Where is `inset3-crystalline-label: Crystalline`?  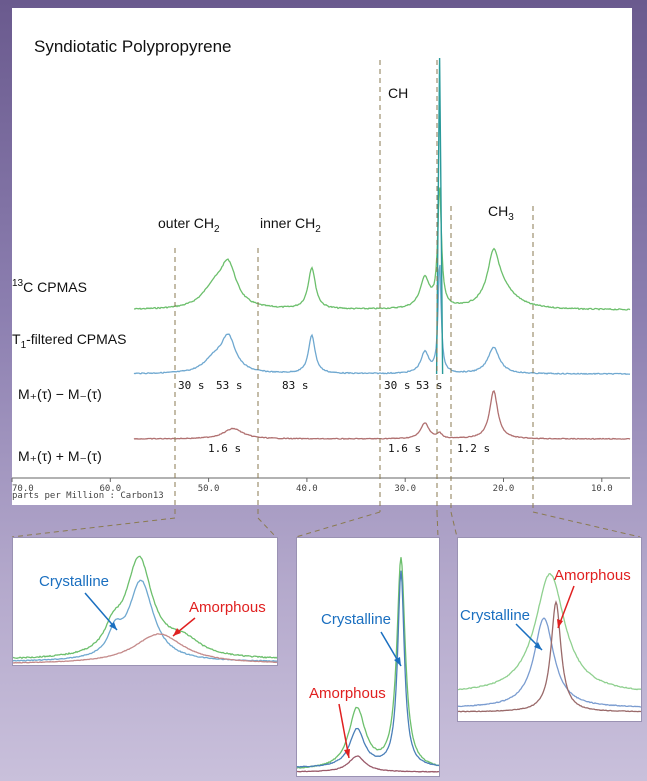
inset3-crystalline-label: Crystalline is located at coordinates (495, 615).